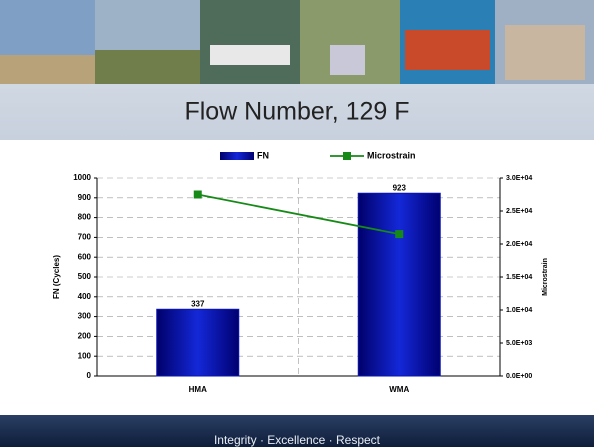 The height and width of the screenshot is (447, 594). Describe the element at coordinates (85, 355) in the screenshot. I see `y-tick-label: 100` at that location.